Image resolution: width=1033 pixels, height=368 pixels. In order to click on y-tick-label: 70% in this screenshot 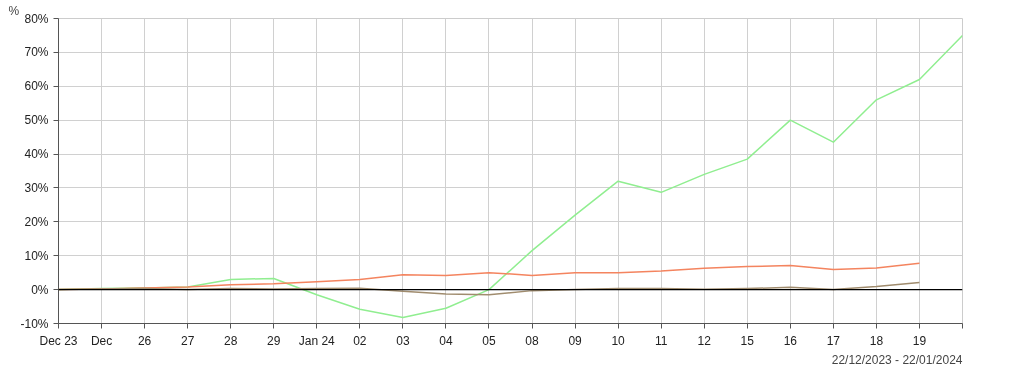, I will do `click(36, 52)`.